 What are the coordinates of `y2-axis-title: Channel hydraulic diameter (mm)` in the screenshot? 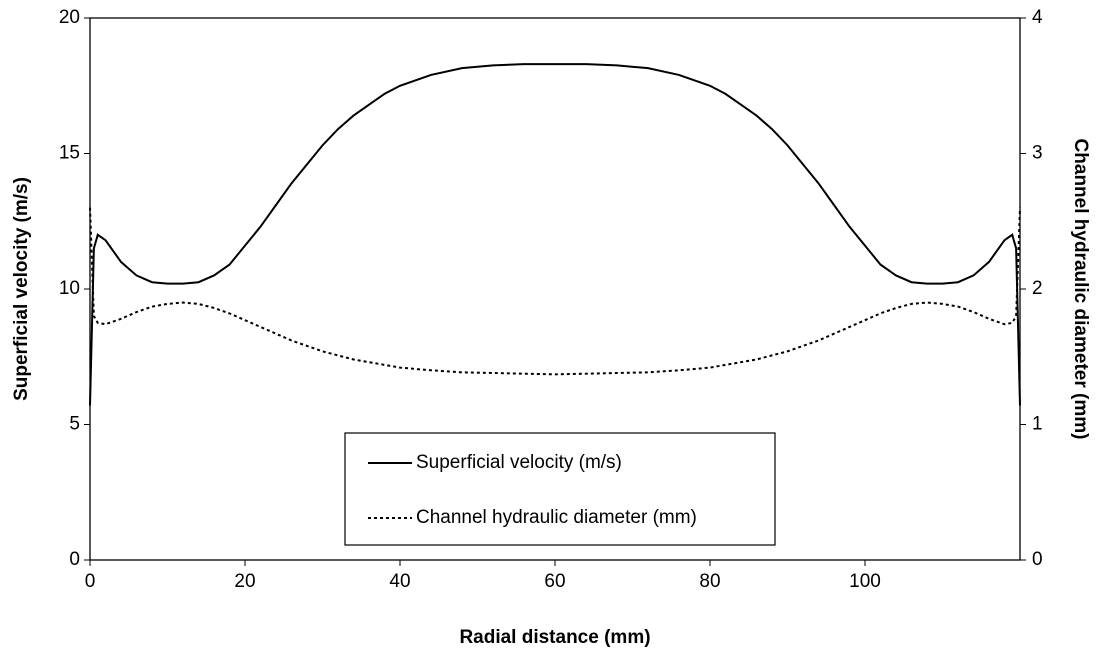 It's located at (1080, 289).